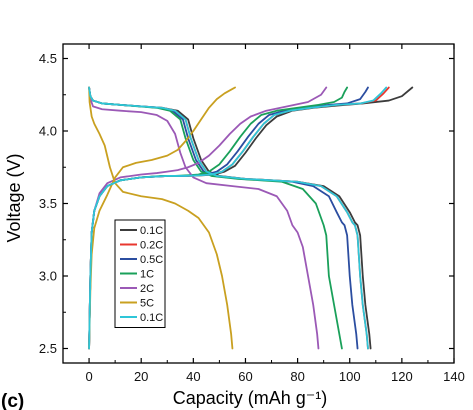 This screenshot has height=410, width=473. I want to click on y-tick-label: 4.0, so click(48, 131).